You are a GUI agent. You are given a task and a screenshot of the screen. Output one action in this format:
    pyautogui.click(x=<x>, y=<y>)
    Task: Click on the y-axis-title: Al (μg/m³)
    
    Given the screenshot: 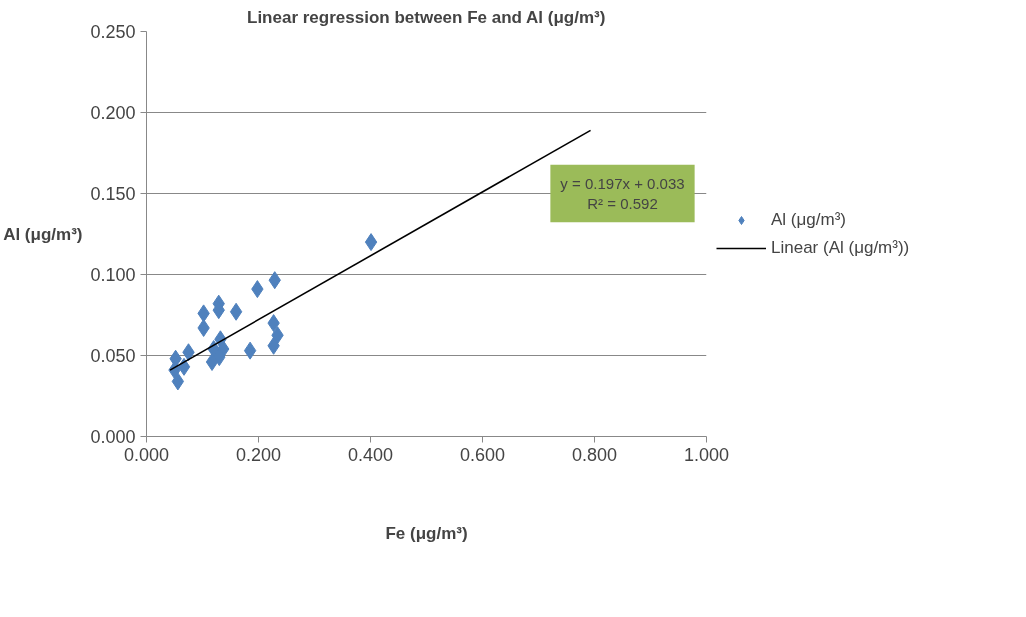 What is the action you would take?
    pyautogui.click(x=43, y=234)
    